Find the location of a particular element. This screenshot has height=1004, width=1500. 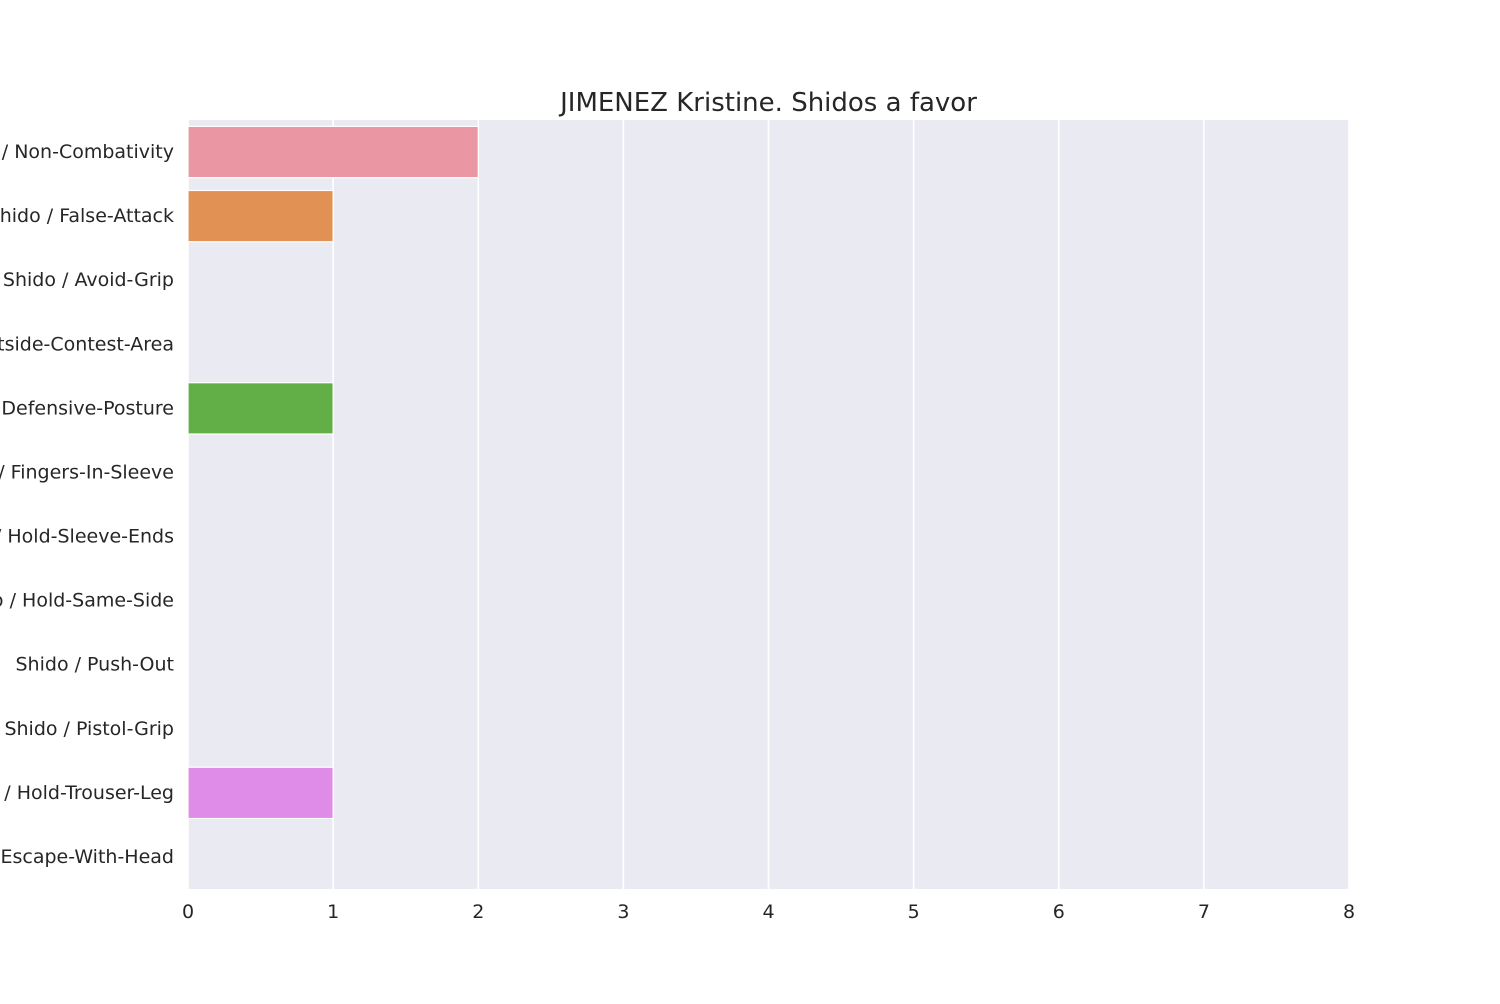

y-tick-label-7: Shido / Hold-Sleeve-Ends is located at coordinates (87, 537).